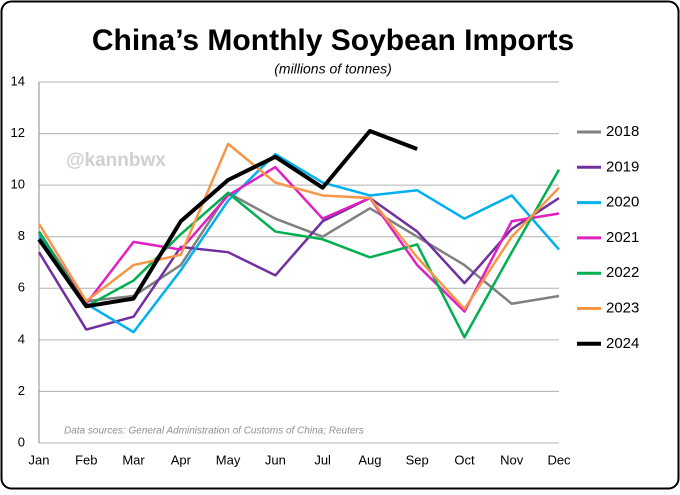 The height and width of the screenshot is (495, 680). Describe the element at coordinates (622, 237) in the screenshot. I see `legend-label: 2021` at that location.